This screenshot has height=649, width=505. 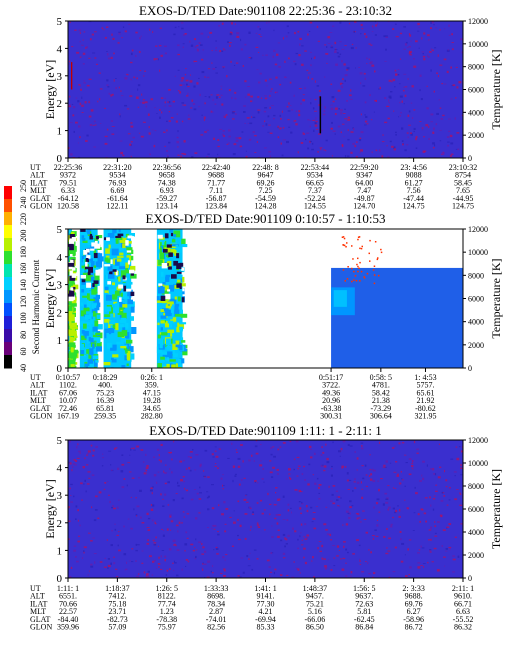 I want to click on cell-ilat: 49.36, so click(x=331, y=392).